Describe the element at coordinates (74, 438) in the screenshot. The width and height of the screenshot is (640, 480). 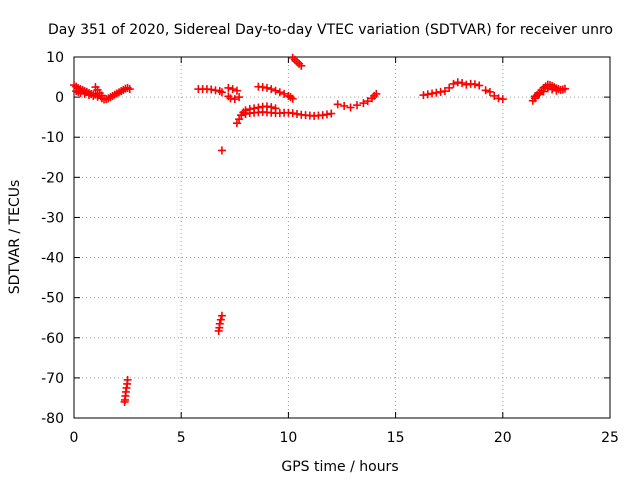
I see `x-tick-label: 0` at that location.